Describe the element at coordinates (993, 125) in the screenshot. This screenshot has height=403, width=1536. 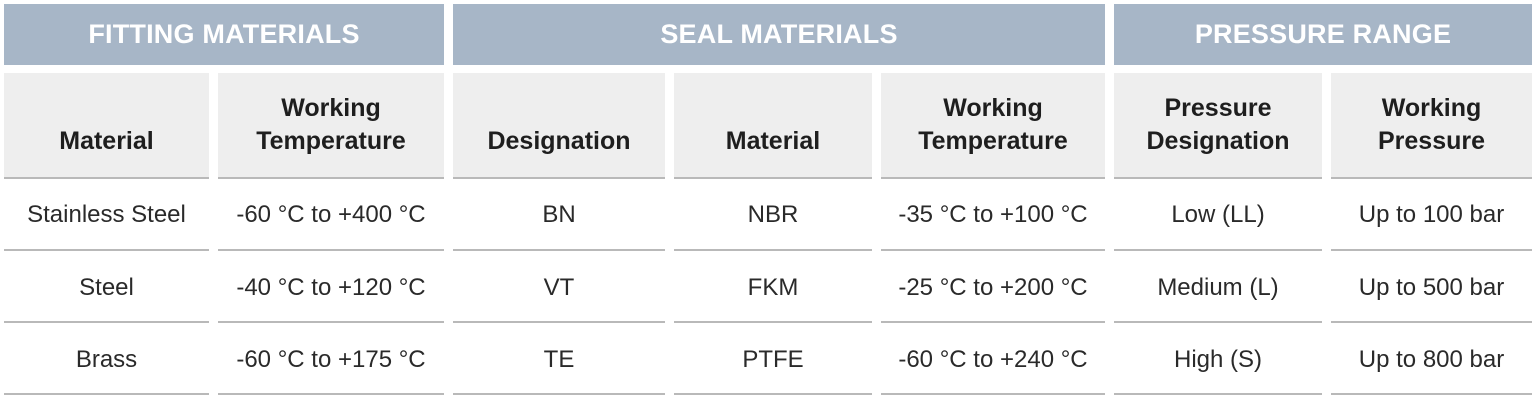
I see `column-header-seal-working-temperature: Working Temperature` at that location.